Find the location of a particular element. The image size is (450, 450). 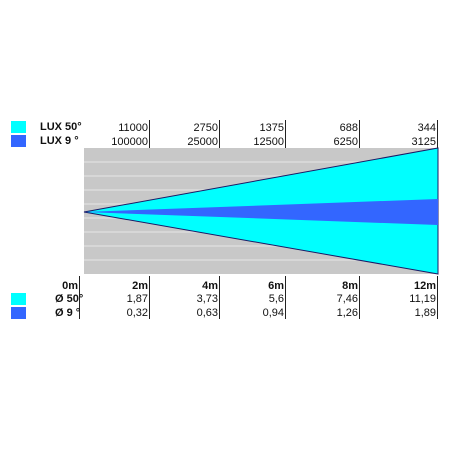

lux-narrow-label: LUX 9 ° is located at coordinates (59, 141).